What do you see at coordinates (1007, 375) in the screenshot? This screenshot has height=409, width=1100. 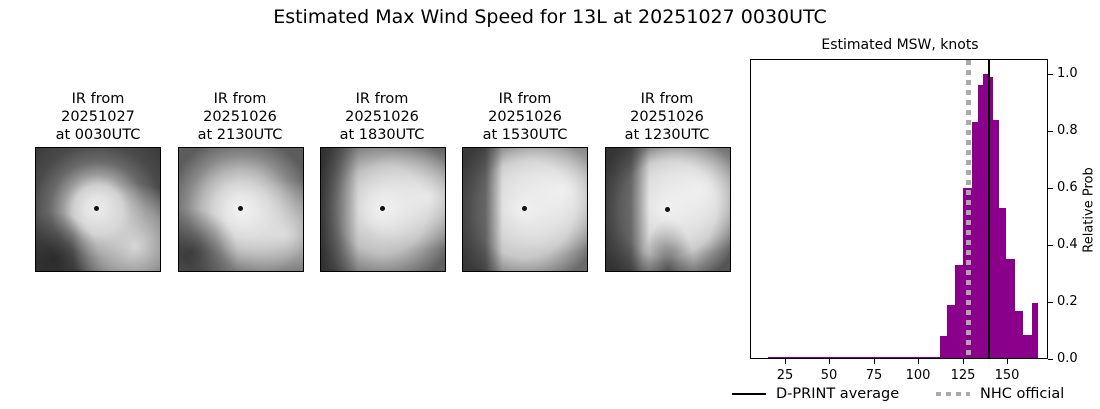 I see `x-tick-label: 150` at bounding box center [1007, 375].